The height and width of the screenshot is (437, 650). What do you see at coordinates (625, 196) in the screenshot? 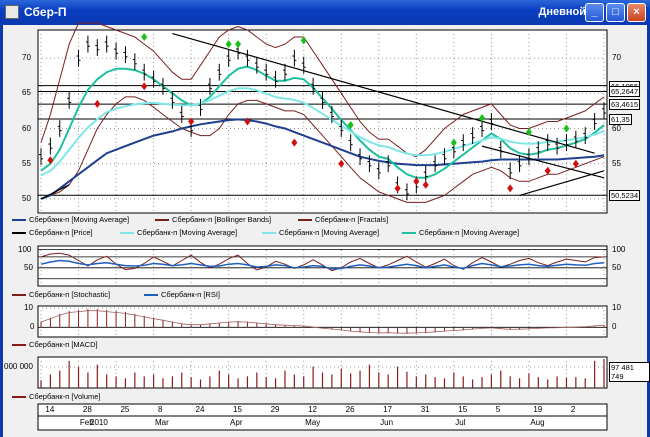
I see `price-level-label: 50,5234` at bounding box center [625, 196].